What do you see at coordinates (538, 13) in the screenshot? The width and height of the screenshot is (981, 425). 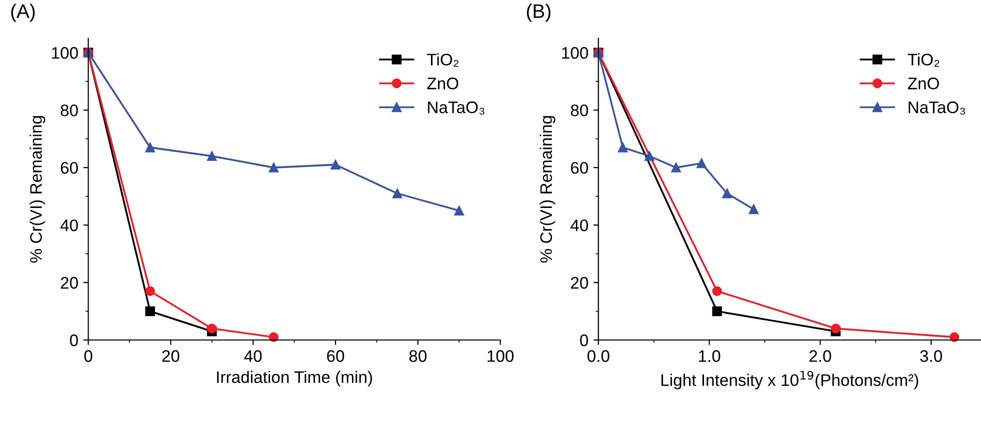 I see `chart-title: (B)` at bounding box center [538, 13].